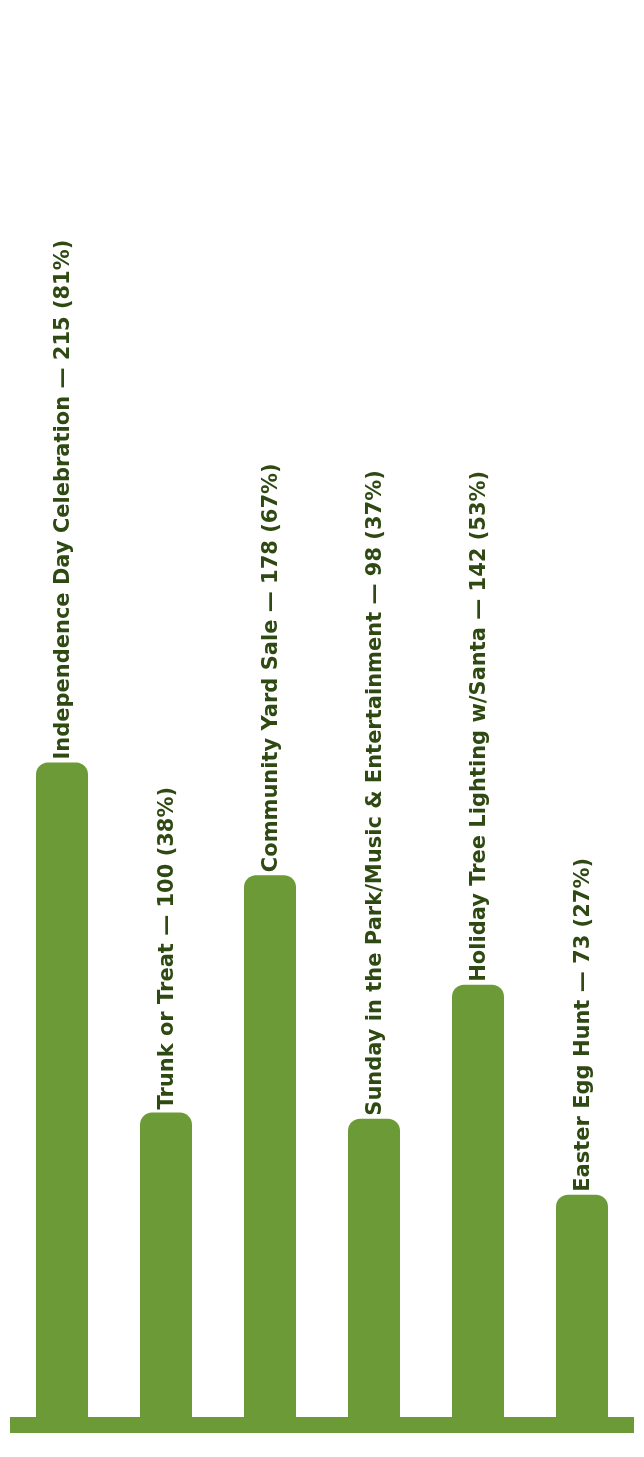 The width and height of the screenshot is (644, 1457). Describe the element at coordinates (582, 1024) in the screenshot. I see `data-label: Easter Egg Hunt — 73 (27%)` at that location.